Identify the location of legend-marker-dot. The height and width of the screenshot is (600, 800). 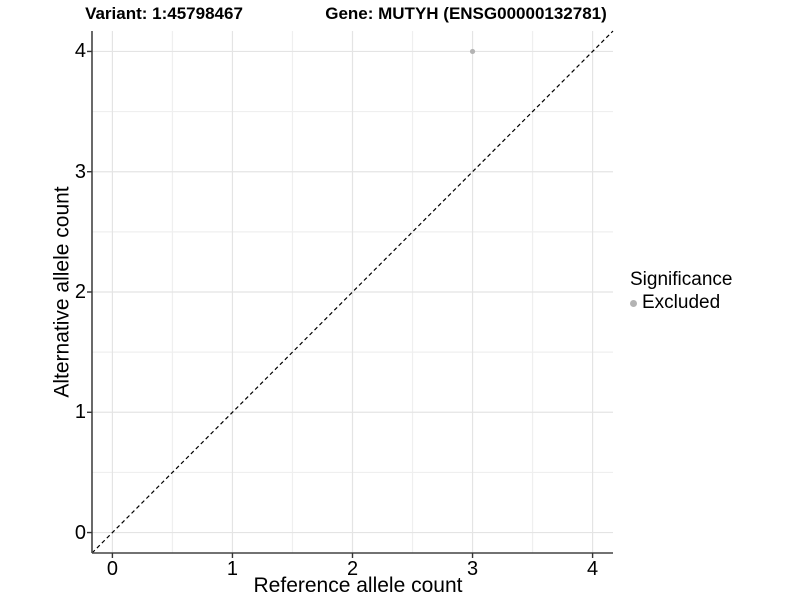
(633, 303).